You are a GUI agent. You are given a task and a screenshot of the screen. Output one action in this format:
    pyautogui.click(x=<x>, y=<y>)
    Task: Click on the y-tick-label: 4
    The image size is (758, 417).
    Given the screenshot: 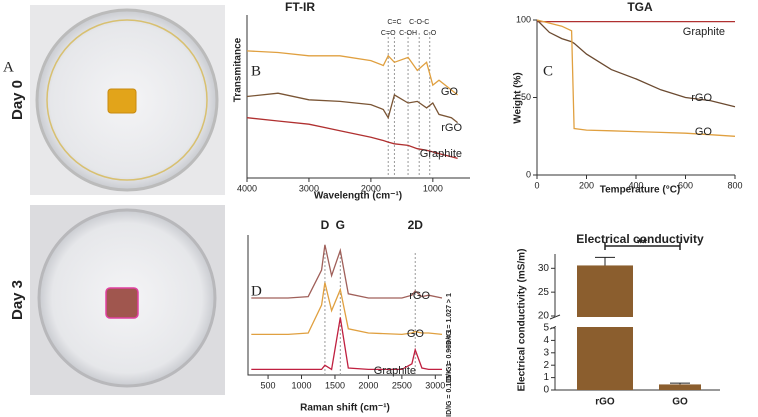 What is the action you would take?
    pyautogui.click(x=546, y=340)
    